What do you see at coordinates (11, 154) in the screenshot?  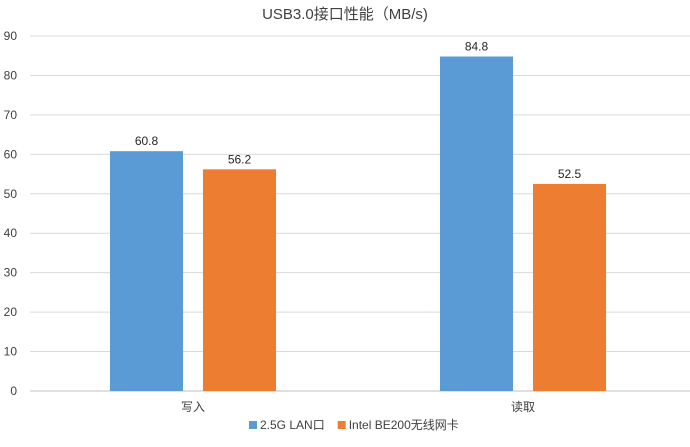 I see `y-tick-label: 60` at bounding box center [11, 154].